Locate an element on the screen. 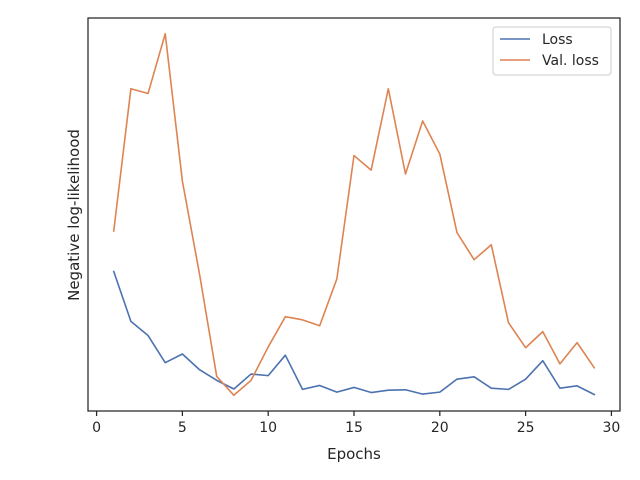 This screenshot has width=640, height=480. x-tick-label: 0 is located at coordinates (96, 428).